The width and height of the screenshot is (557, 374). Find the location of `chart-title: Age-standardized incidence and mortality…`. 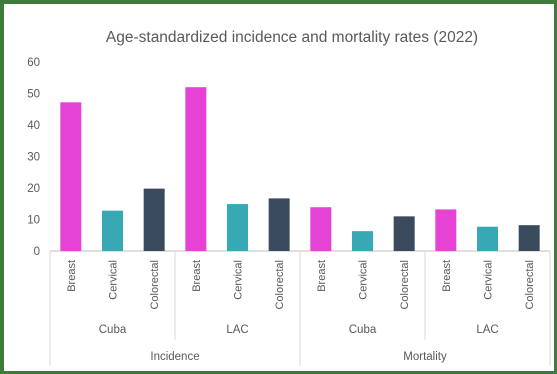

chart-title: Age-standardized incidence and mortality… is located at coordinates (292, 37).